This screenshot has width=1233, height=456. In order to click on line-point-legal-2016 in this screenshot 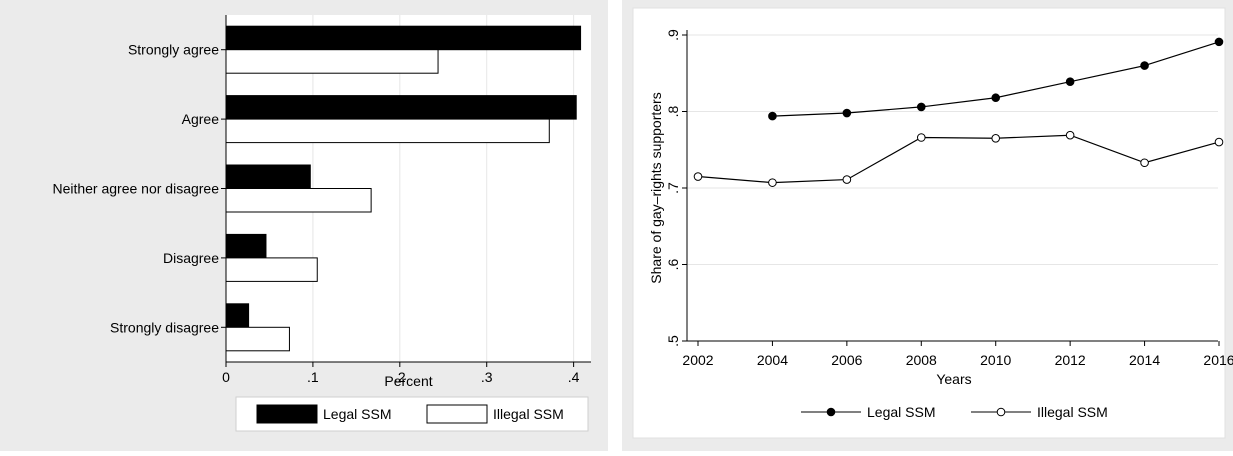, I will do `click(1219, 42)`.